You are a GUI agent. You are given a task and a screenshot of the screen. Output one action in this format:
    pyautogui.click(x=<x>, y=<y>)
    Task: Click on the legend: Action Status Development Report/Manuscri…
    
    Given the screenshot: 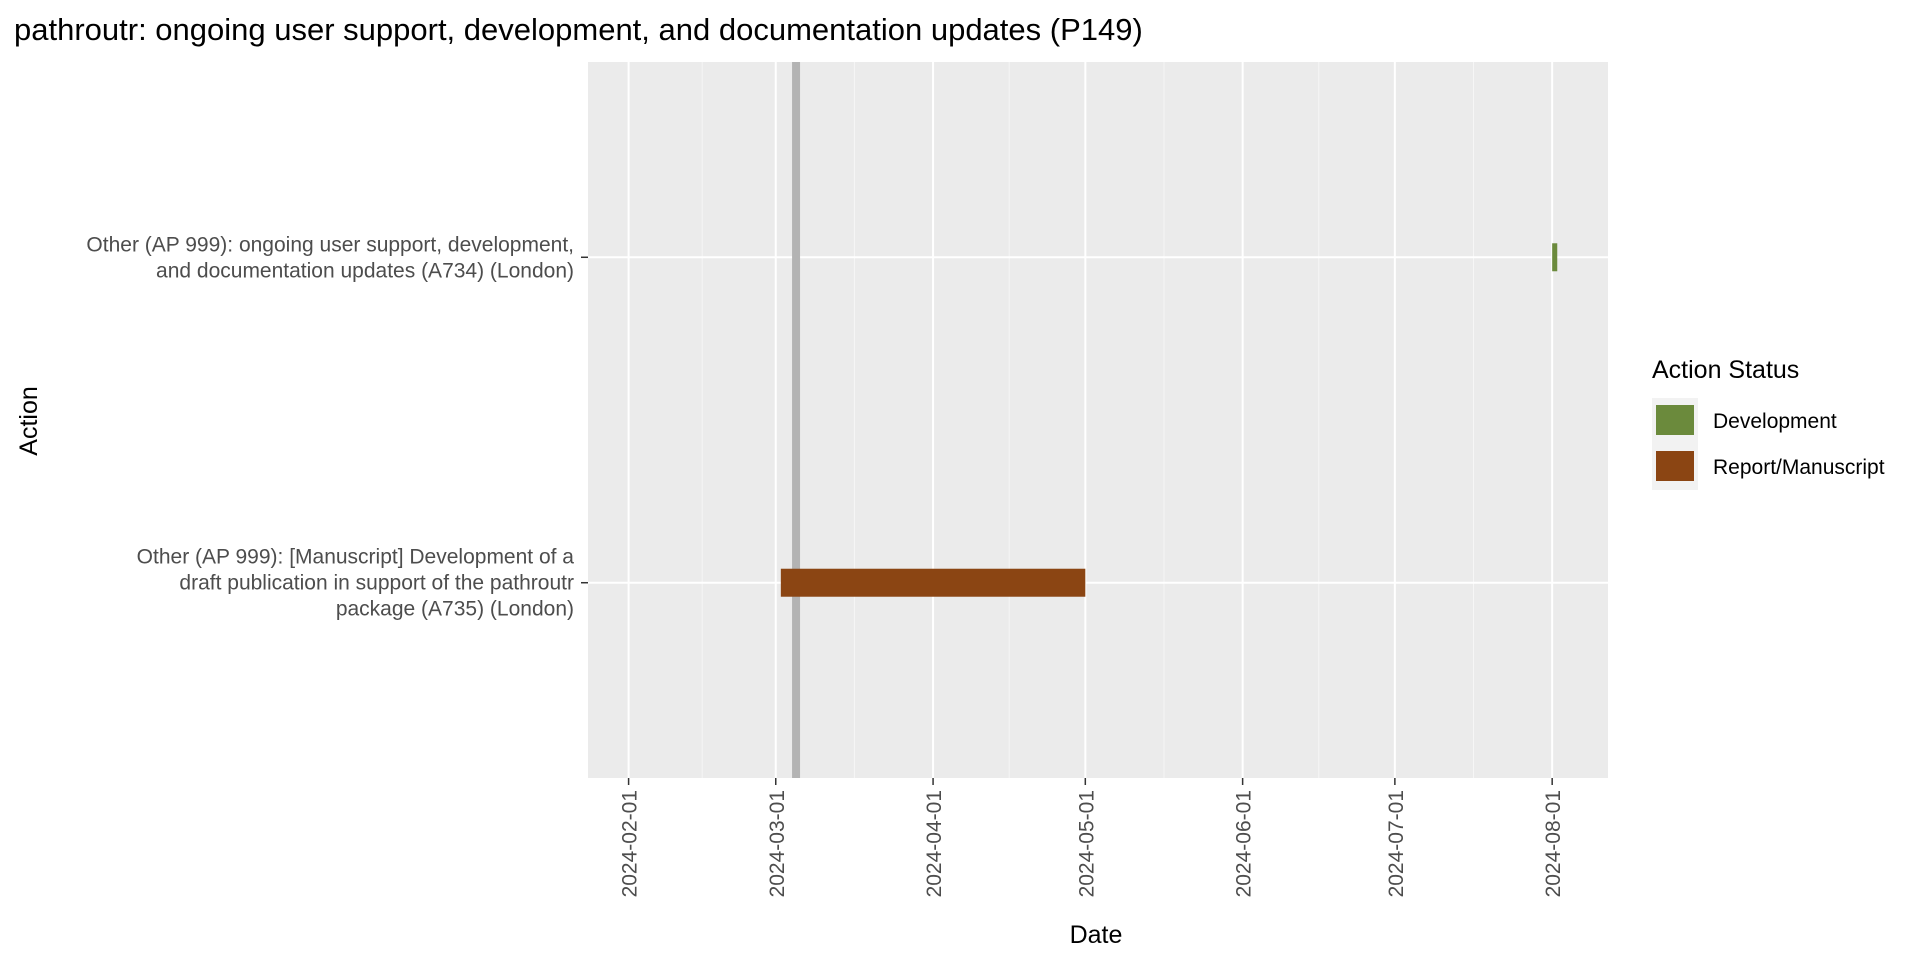 What is the action you would take?
    pyautogui.click(x=1768, y=423)
    